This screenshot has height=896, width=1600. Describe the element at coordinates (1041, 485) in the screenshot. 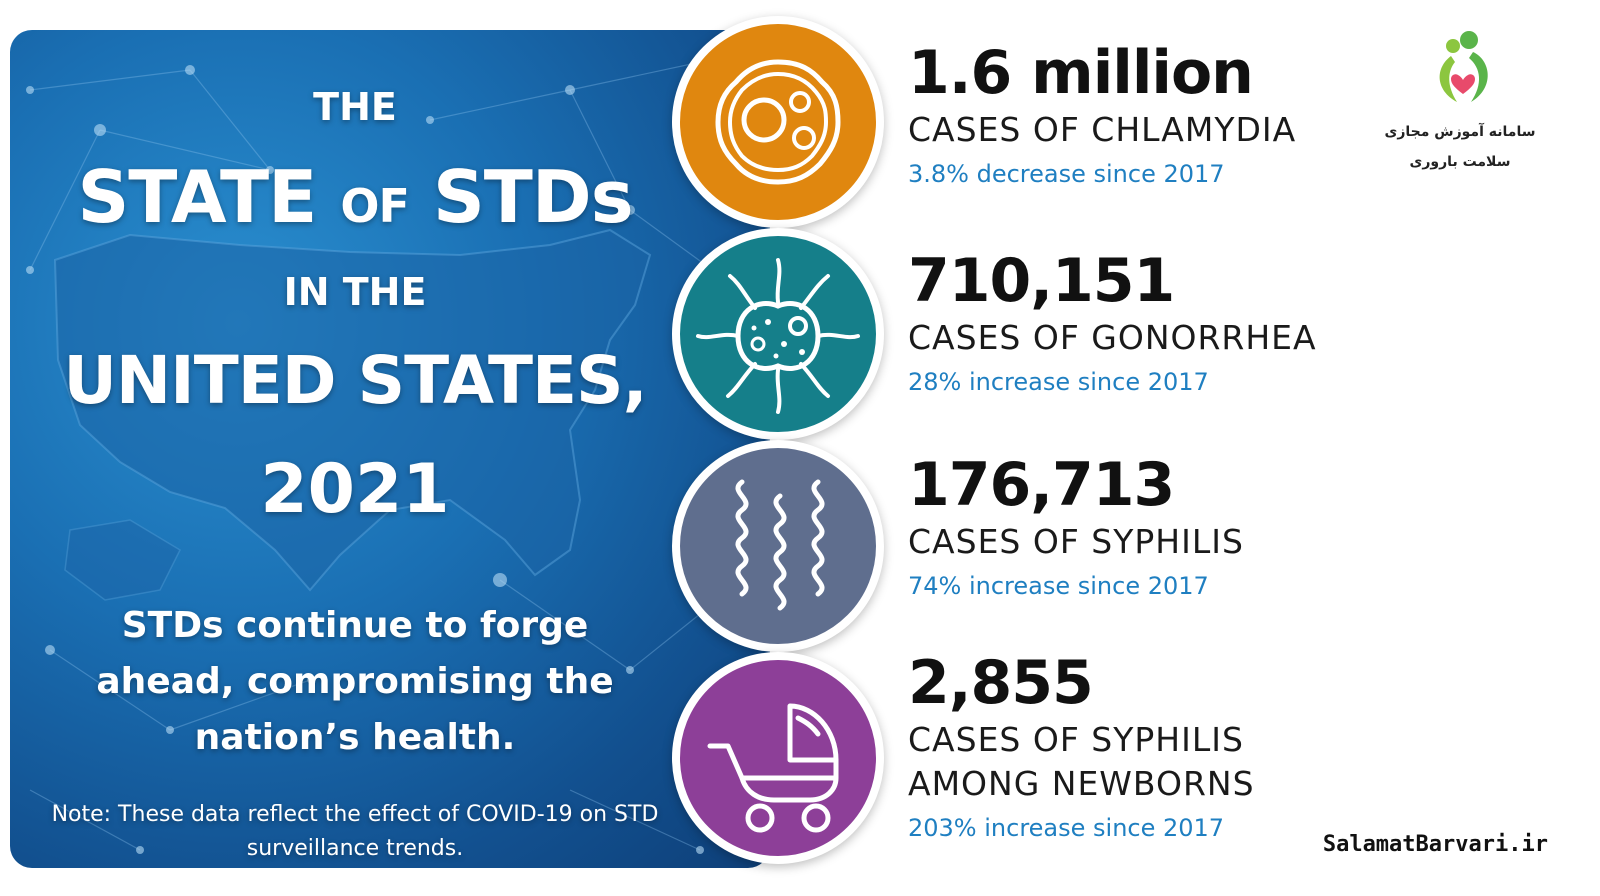

I see `stat-number: 176,713` at that location.